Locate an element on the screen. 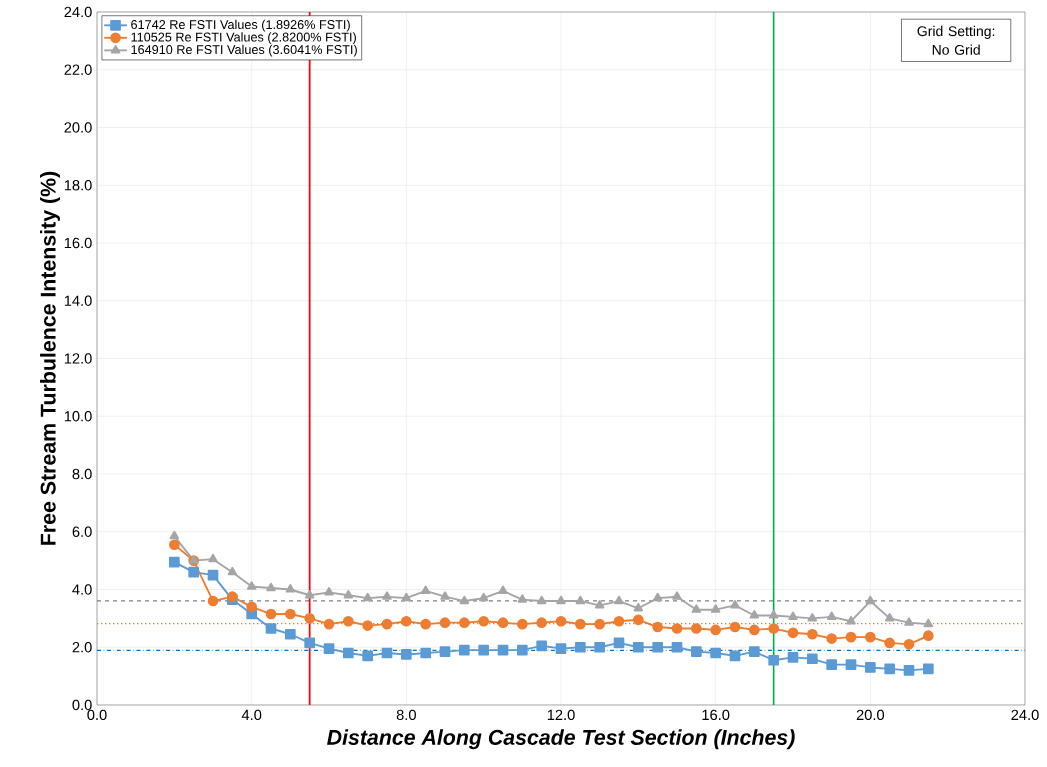 Image resolution: width=1047 pixels, height=767 pixels. y-tick-label: 10.0 is located at coordinates (78, 416).